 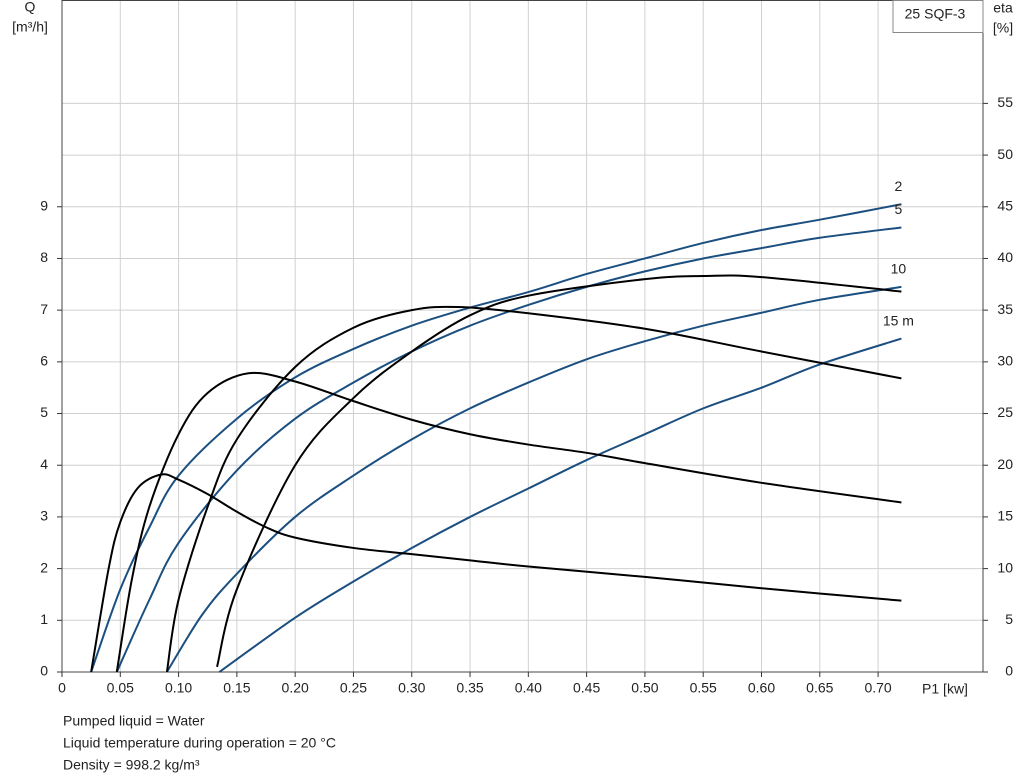 What do you see at coordinates (44, 309) in the screenshot?
I see `y-tick-label: 7` at bounding box center [44, 309].